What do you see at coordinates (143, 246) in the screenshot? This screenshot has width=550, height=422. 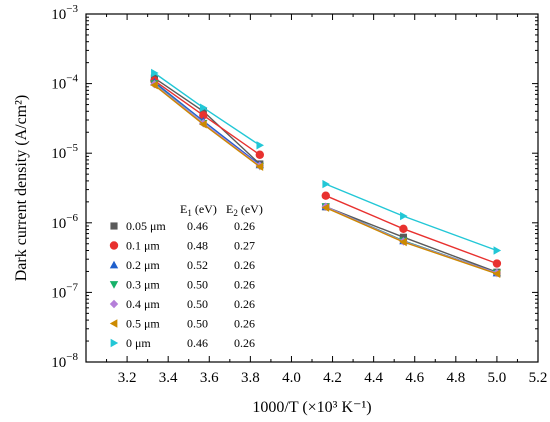 I see `legend-label: 0.1 μm` at bounding box center [143, 246].